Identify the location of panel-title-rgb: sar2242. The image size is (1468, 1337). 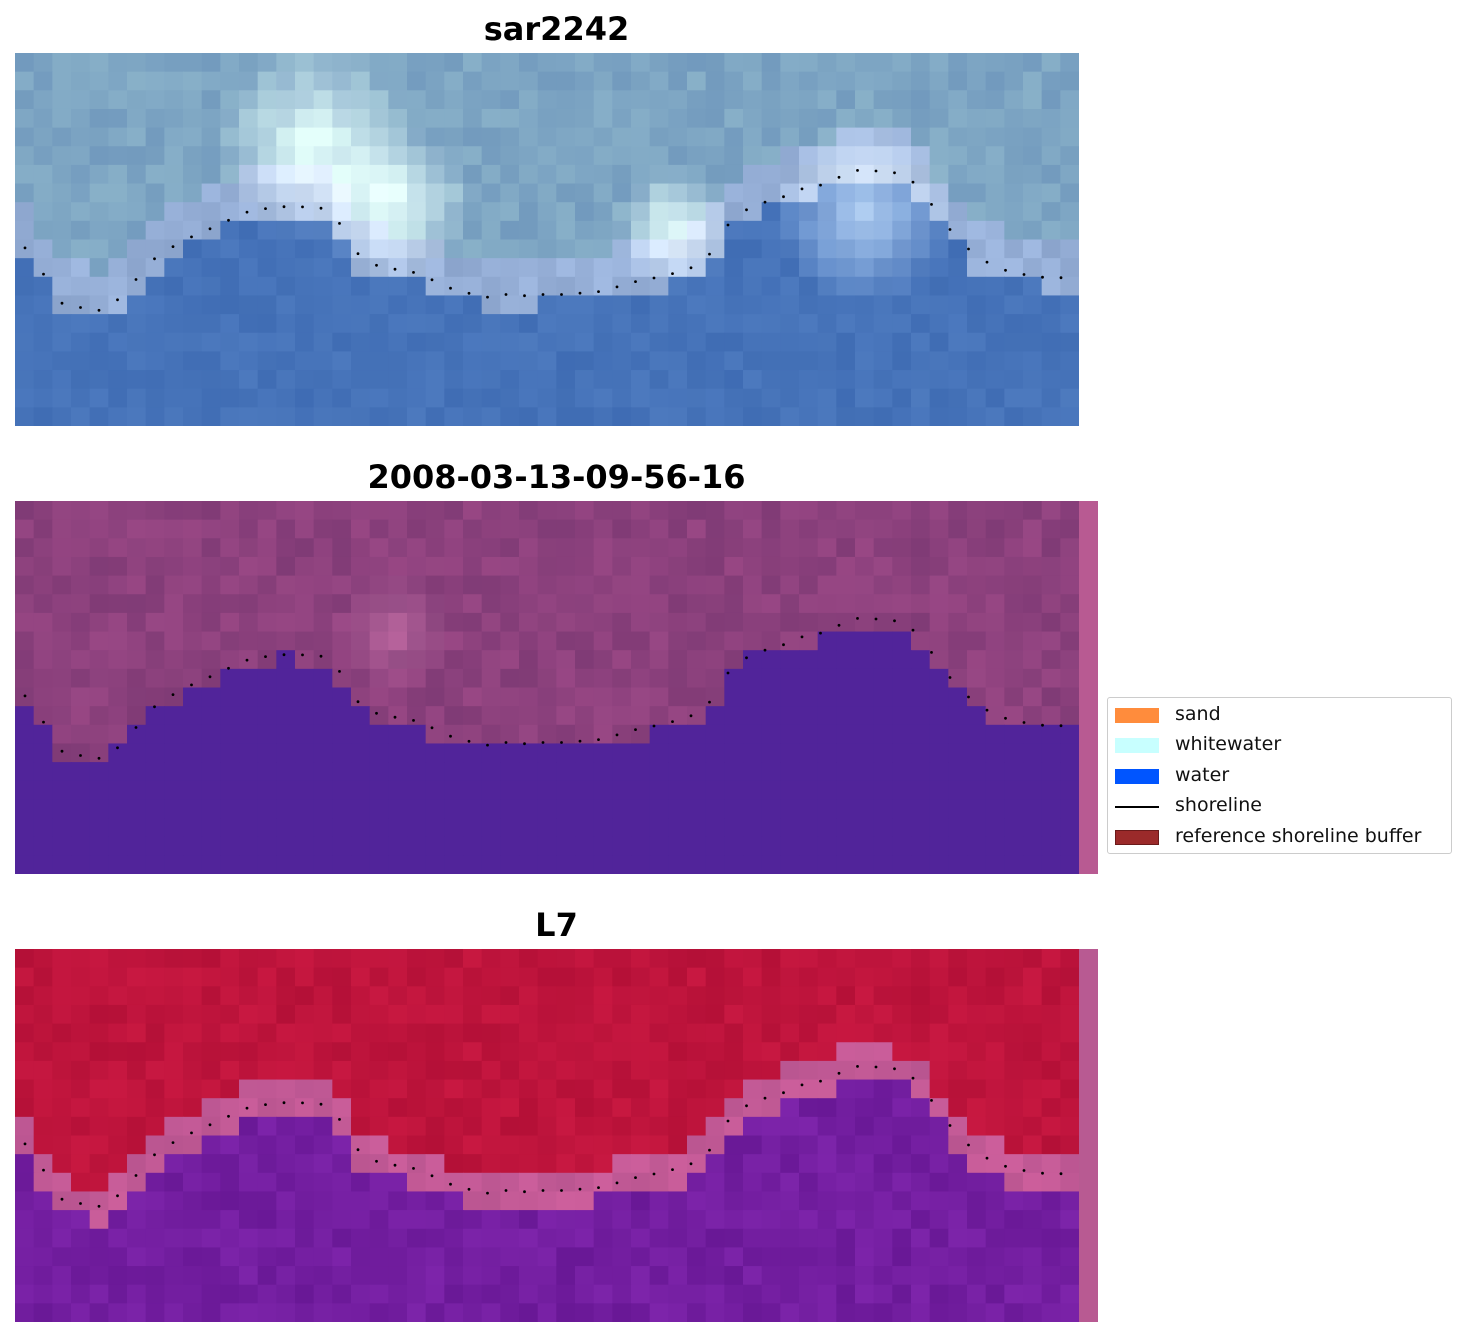
(556, 29).